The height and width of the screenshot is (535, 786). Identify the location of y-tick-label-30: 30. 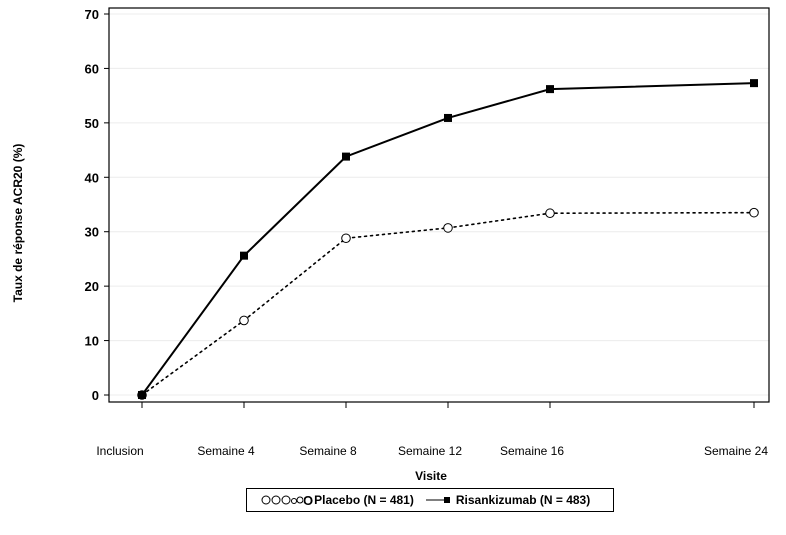
(92, 232).